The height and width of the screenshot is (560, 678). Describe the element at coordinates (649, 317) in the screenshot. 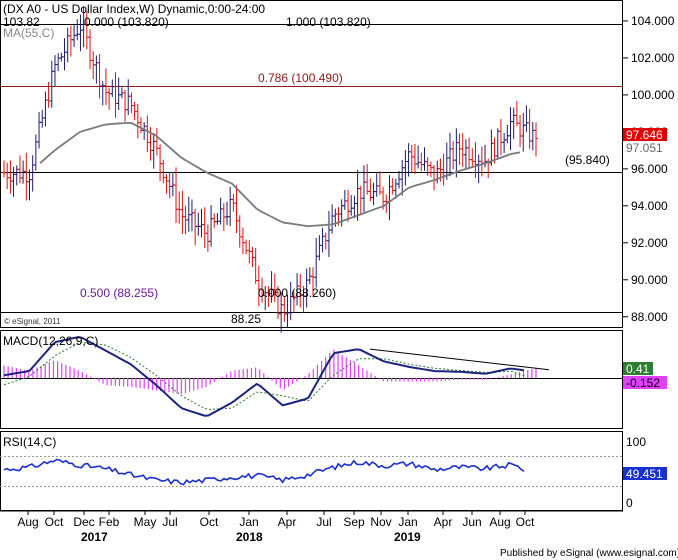

I see `price-tick-8: 88.000` at that location.